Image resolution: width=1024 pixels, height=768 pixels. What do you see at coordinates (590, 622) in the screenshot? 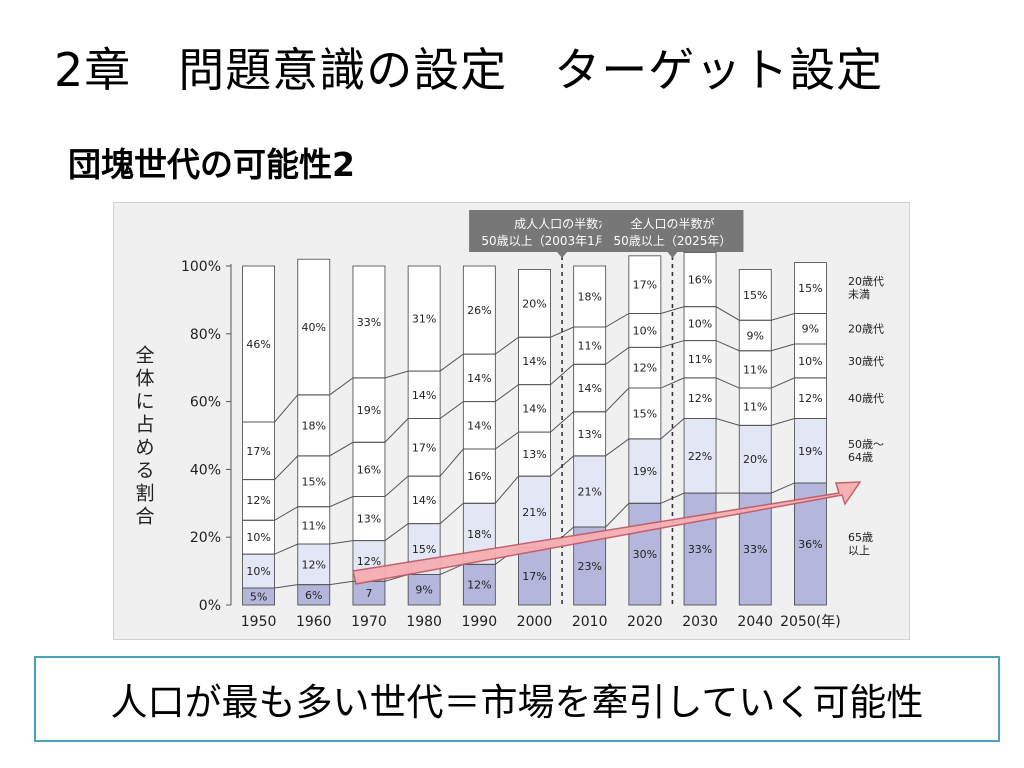
I see `x-tick-label: 2010` at bounding box center [590, 622].